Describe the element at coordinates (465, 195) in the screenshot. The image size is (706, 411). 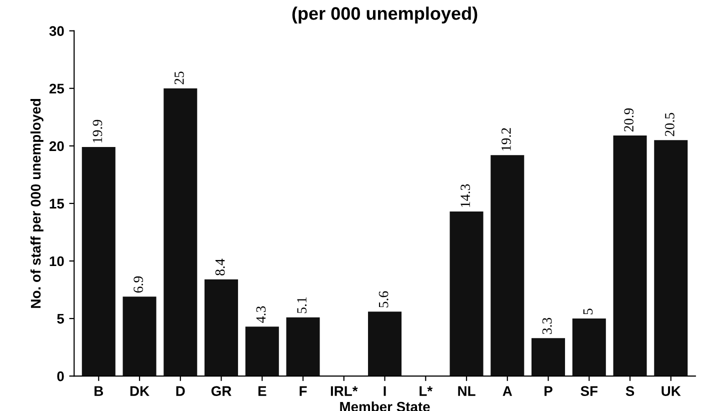
I see `data-label: 14.3` at that location.